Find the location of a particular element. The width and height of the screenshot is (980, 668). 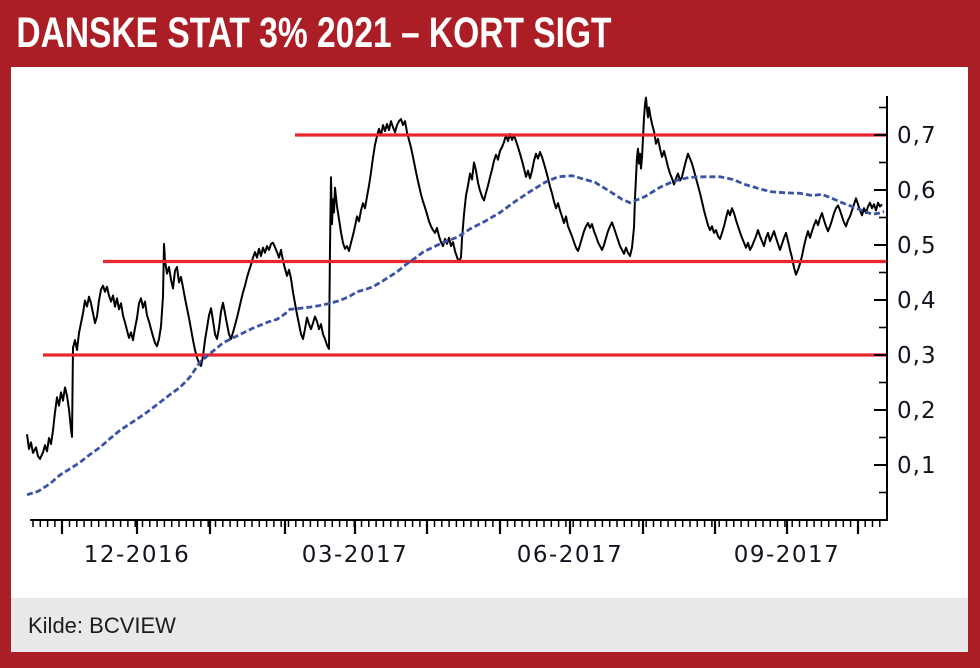

x-axis-label: 03-2017 is located at coordinates (355, 555).